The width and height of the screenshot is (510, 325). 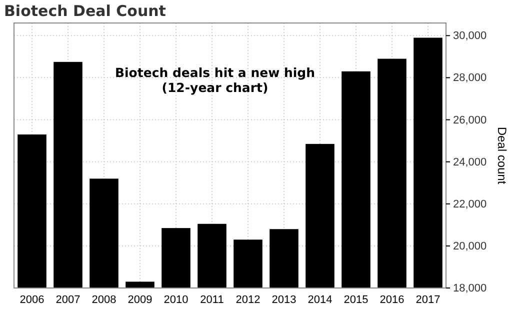 I want to click on x-tick-label: 2017, so click(x=428, y=300).